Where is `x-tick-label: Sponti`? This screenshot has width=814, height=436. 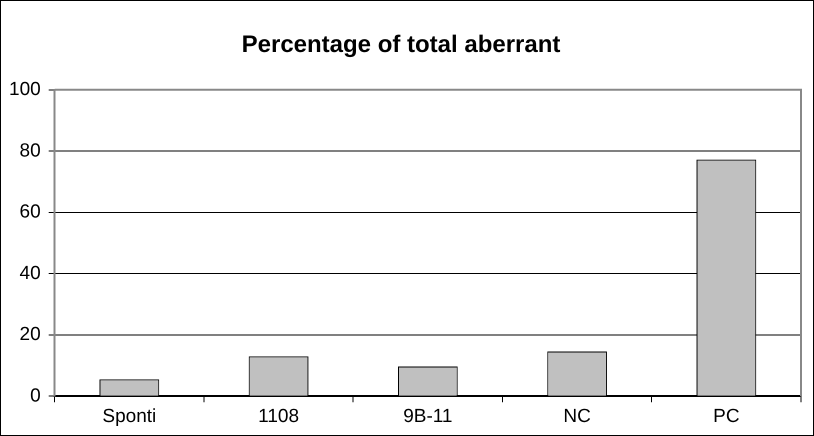
x-tick-label: Sponti is located at coordinates (129, 416).